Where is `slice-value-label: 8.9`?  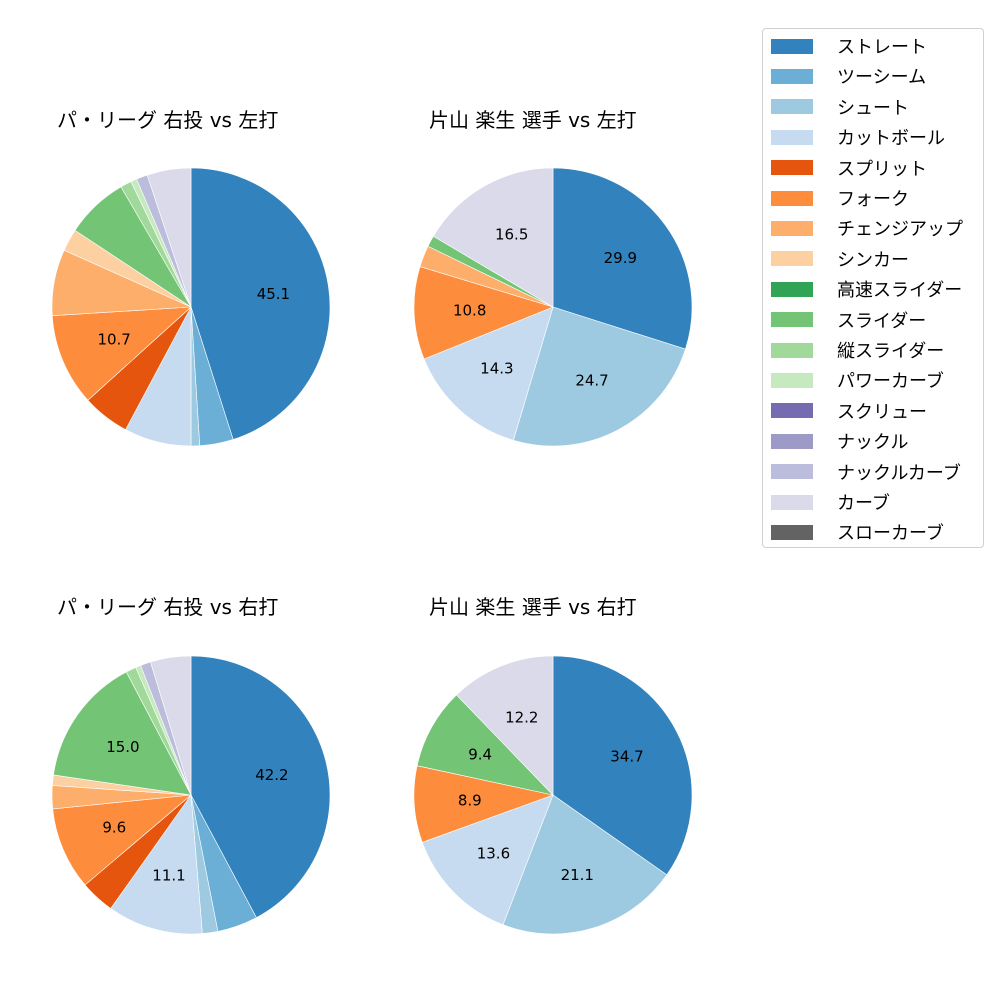 slice-value-label: 8.9 is located at coordinates (470, 801).